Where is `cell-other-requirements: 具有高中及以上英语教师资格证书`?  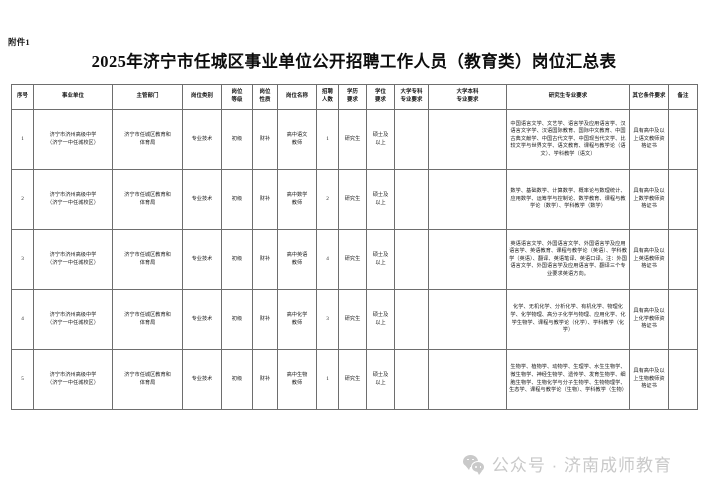
cell-other-requirements: 具有高中及以上英语教师资格证书 is located at coordinates (649, 259).